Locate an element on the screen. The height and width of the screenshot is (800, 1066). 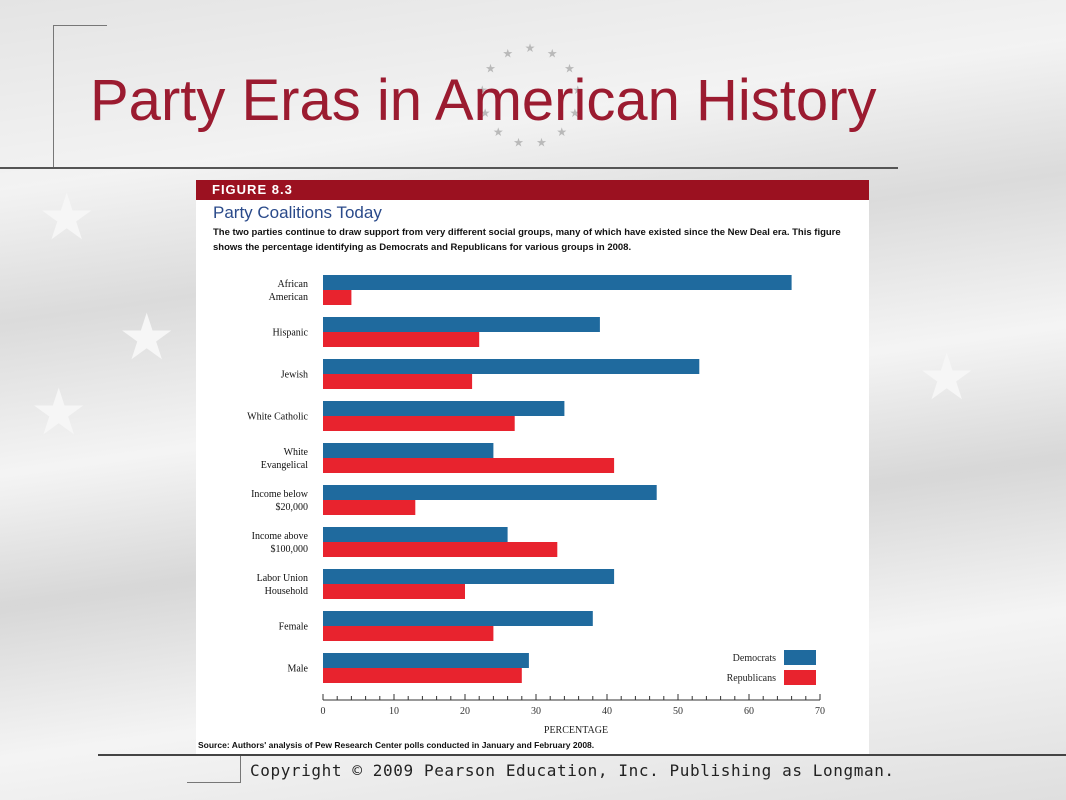
figure-label: FIGURE 8.3 is located at coordinates (252, 189).